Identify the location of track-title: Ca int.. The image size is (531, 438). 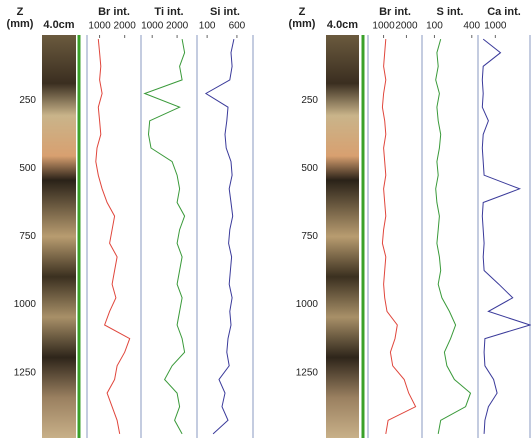
(504, 12).